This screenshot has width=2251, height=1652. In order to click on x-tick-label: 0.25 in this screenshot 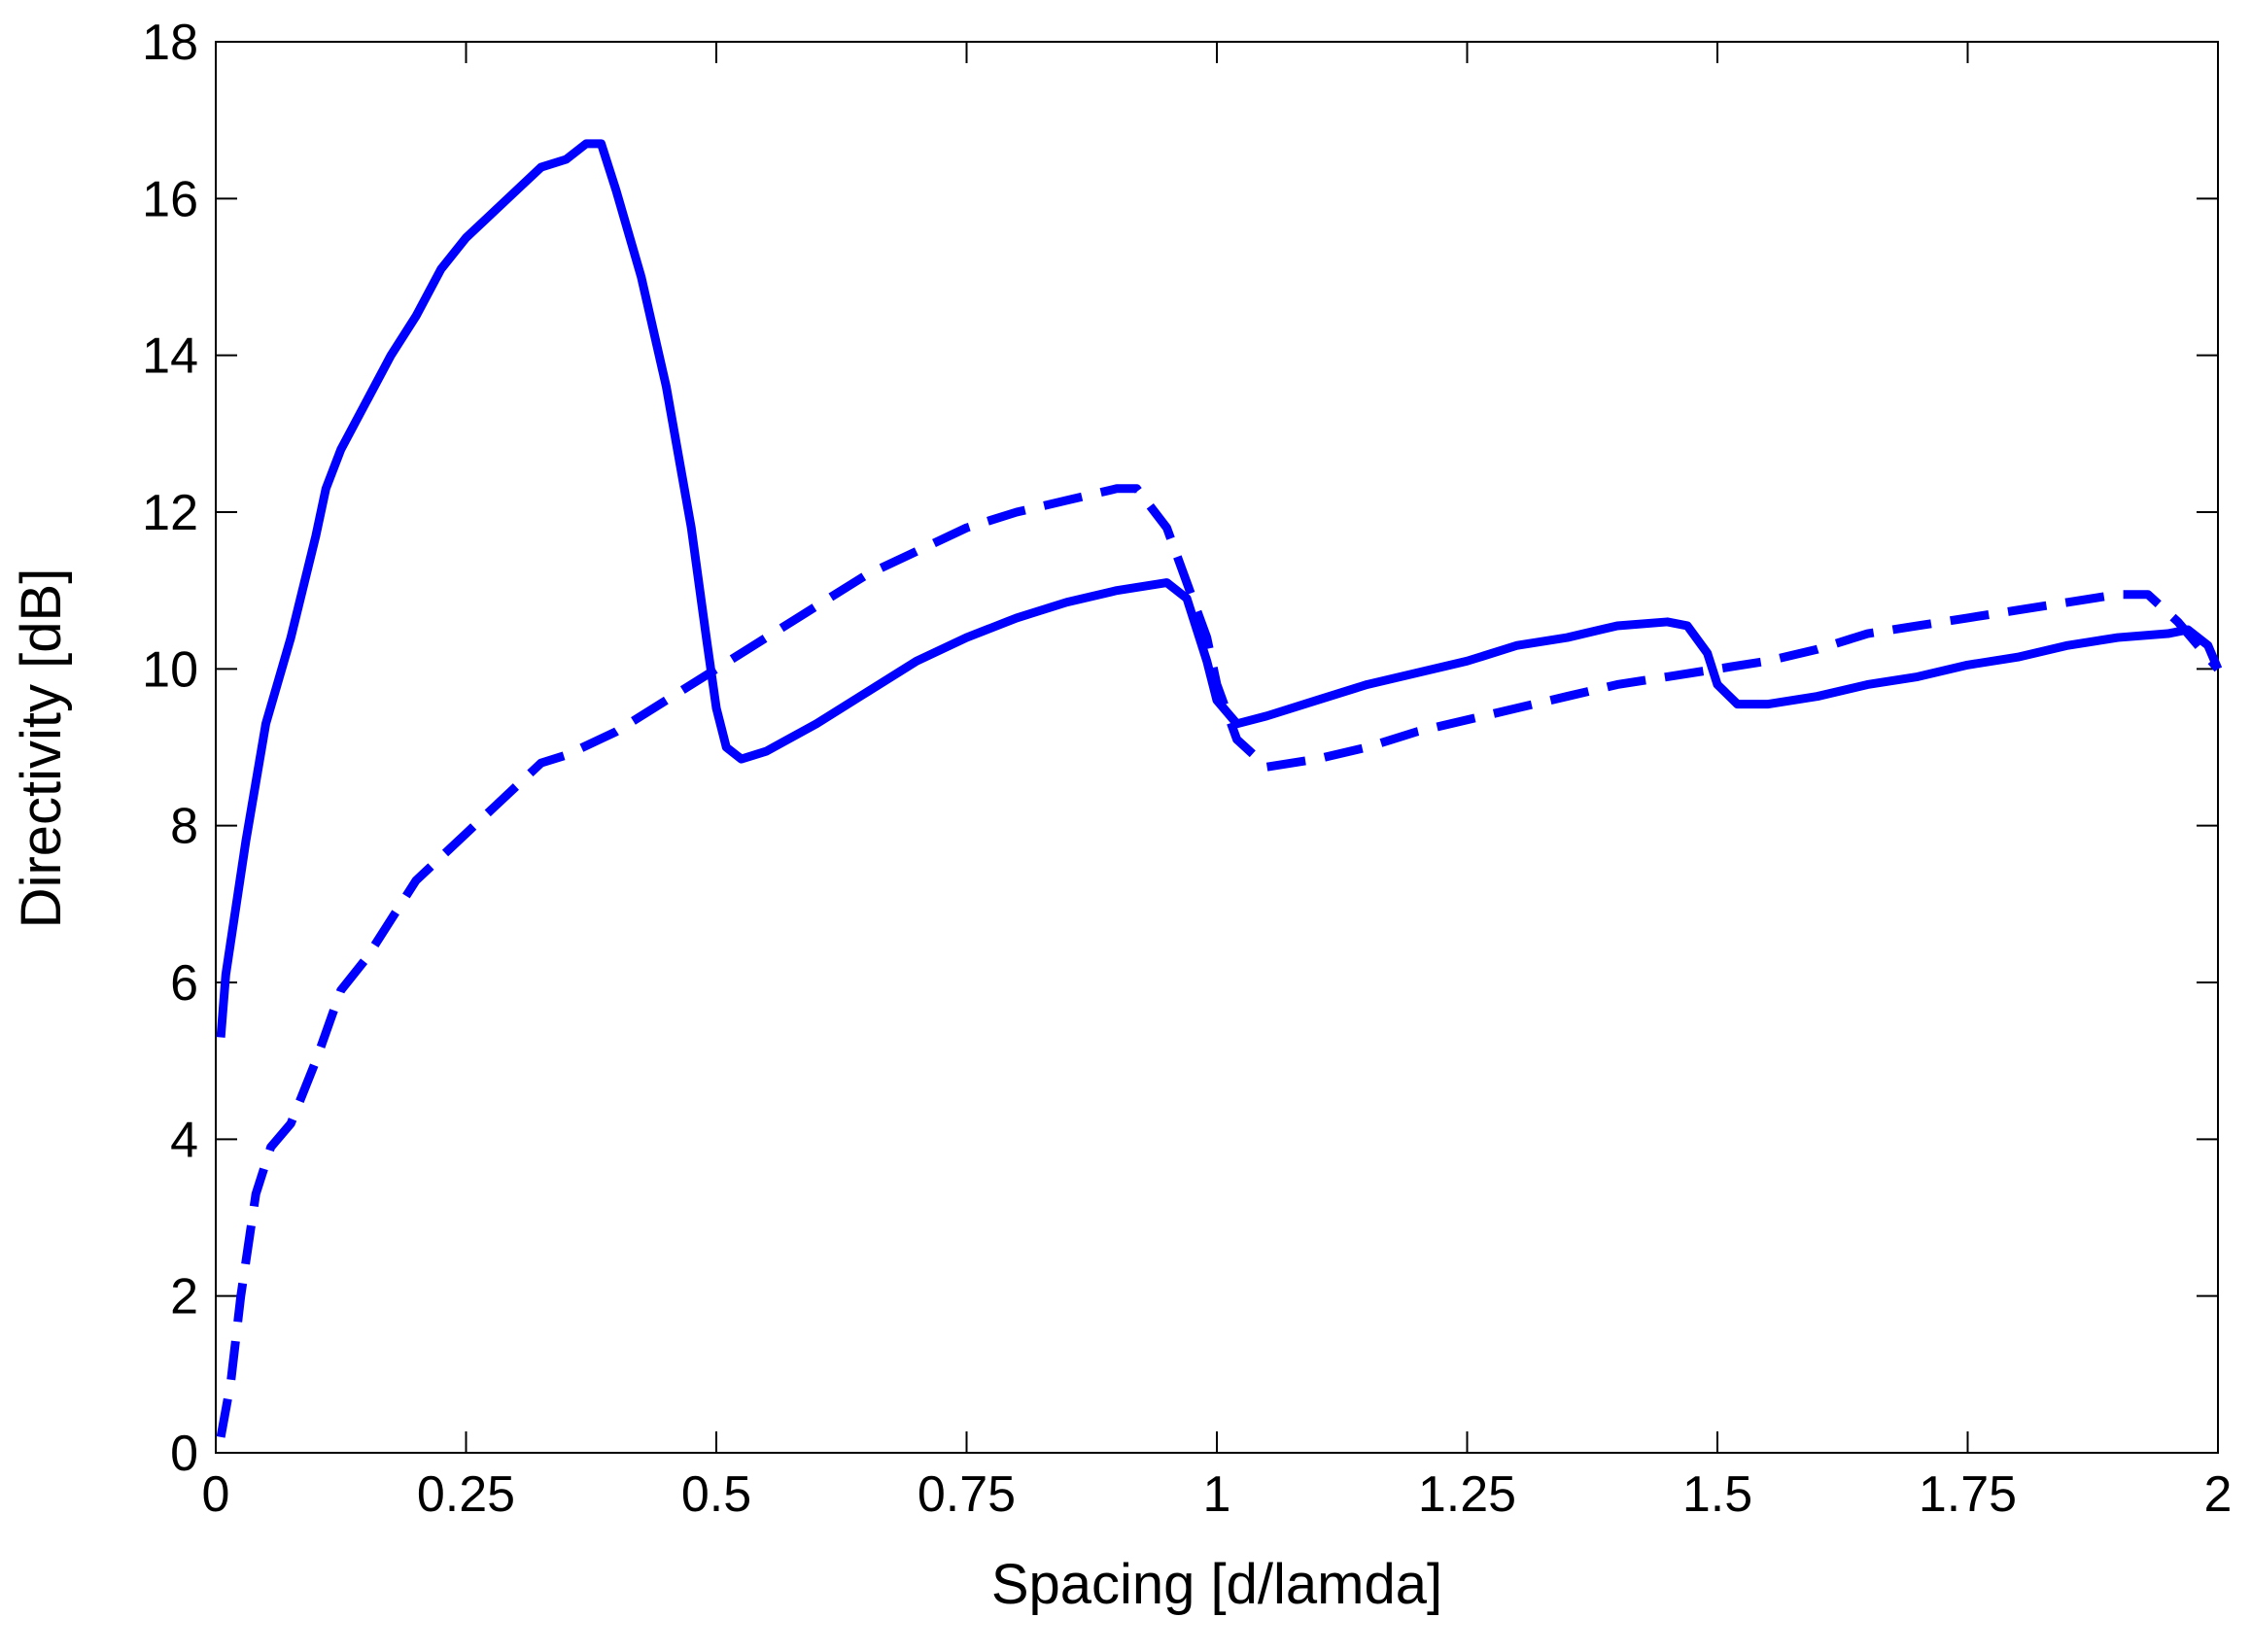, I will do `click(466, 1494)`.